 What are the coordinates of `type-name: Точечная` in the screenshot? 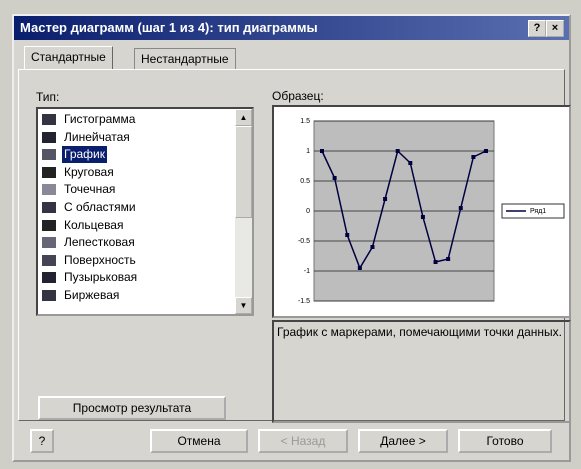 It's located at (90, 189).